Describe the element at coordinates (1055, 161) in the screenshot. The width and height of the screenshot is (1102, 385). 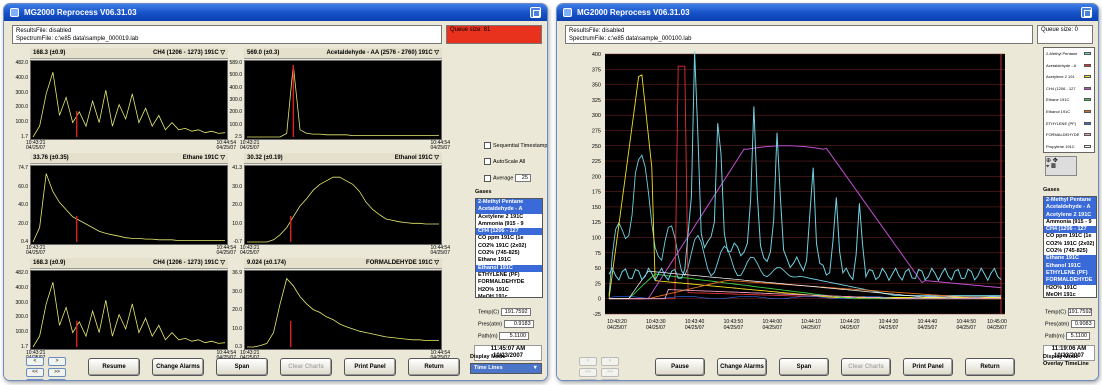
I see `pan-icon: ✥` at that location.